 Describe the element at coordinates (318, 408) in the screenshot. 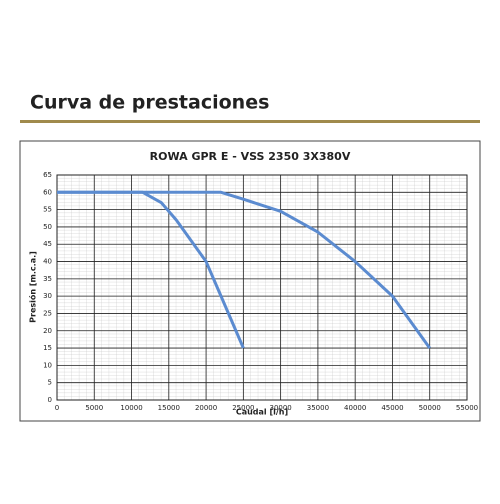

I see `x-tick-label: 35000` at that location.